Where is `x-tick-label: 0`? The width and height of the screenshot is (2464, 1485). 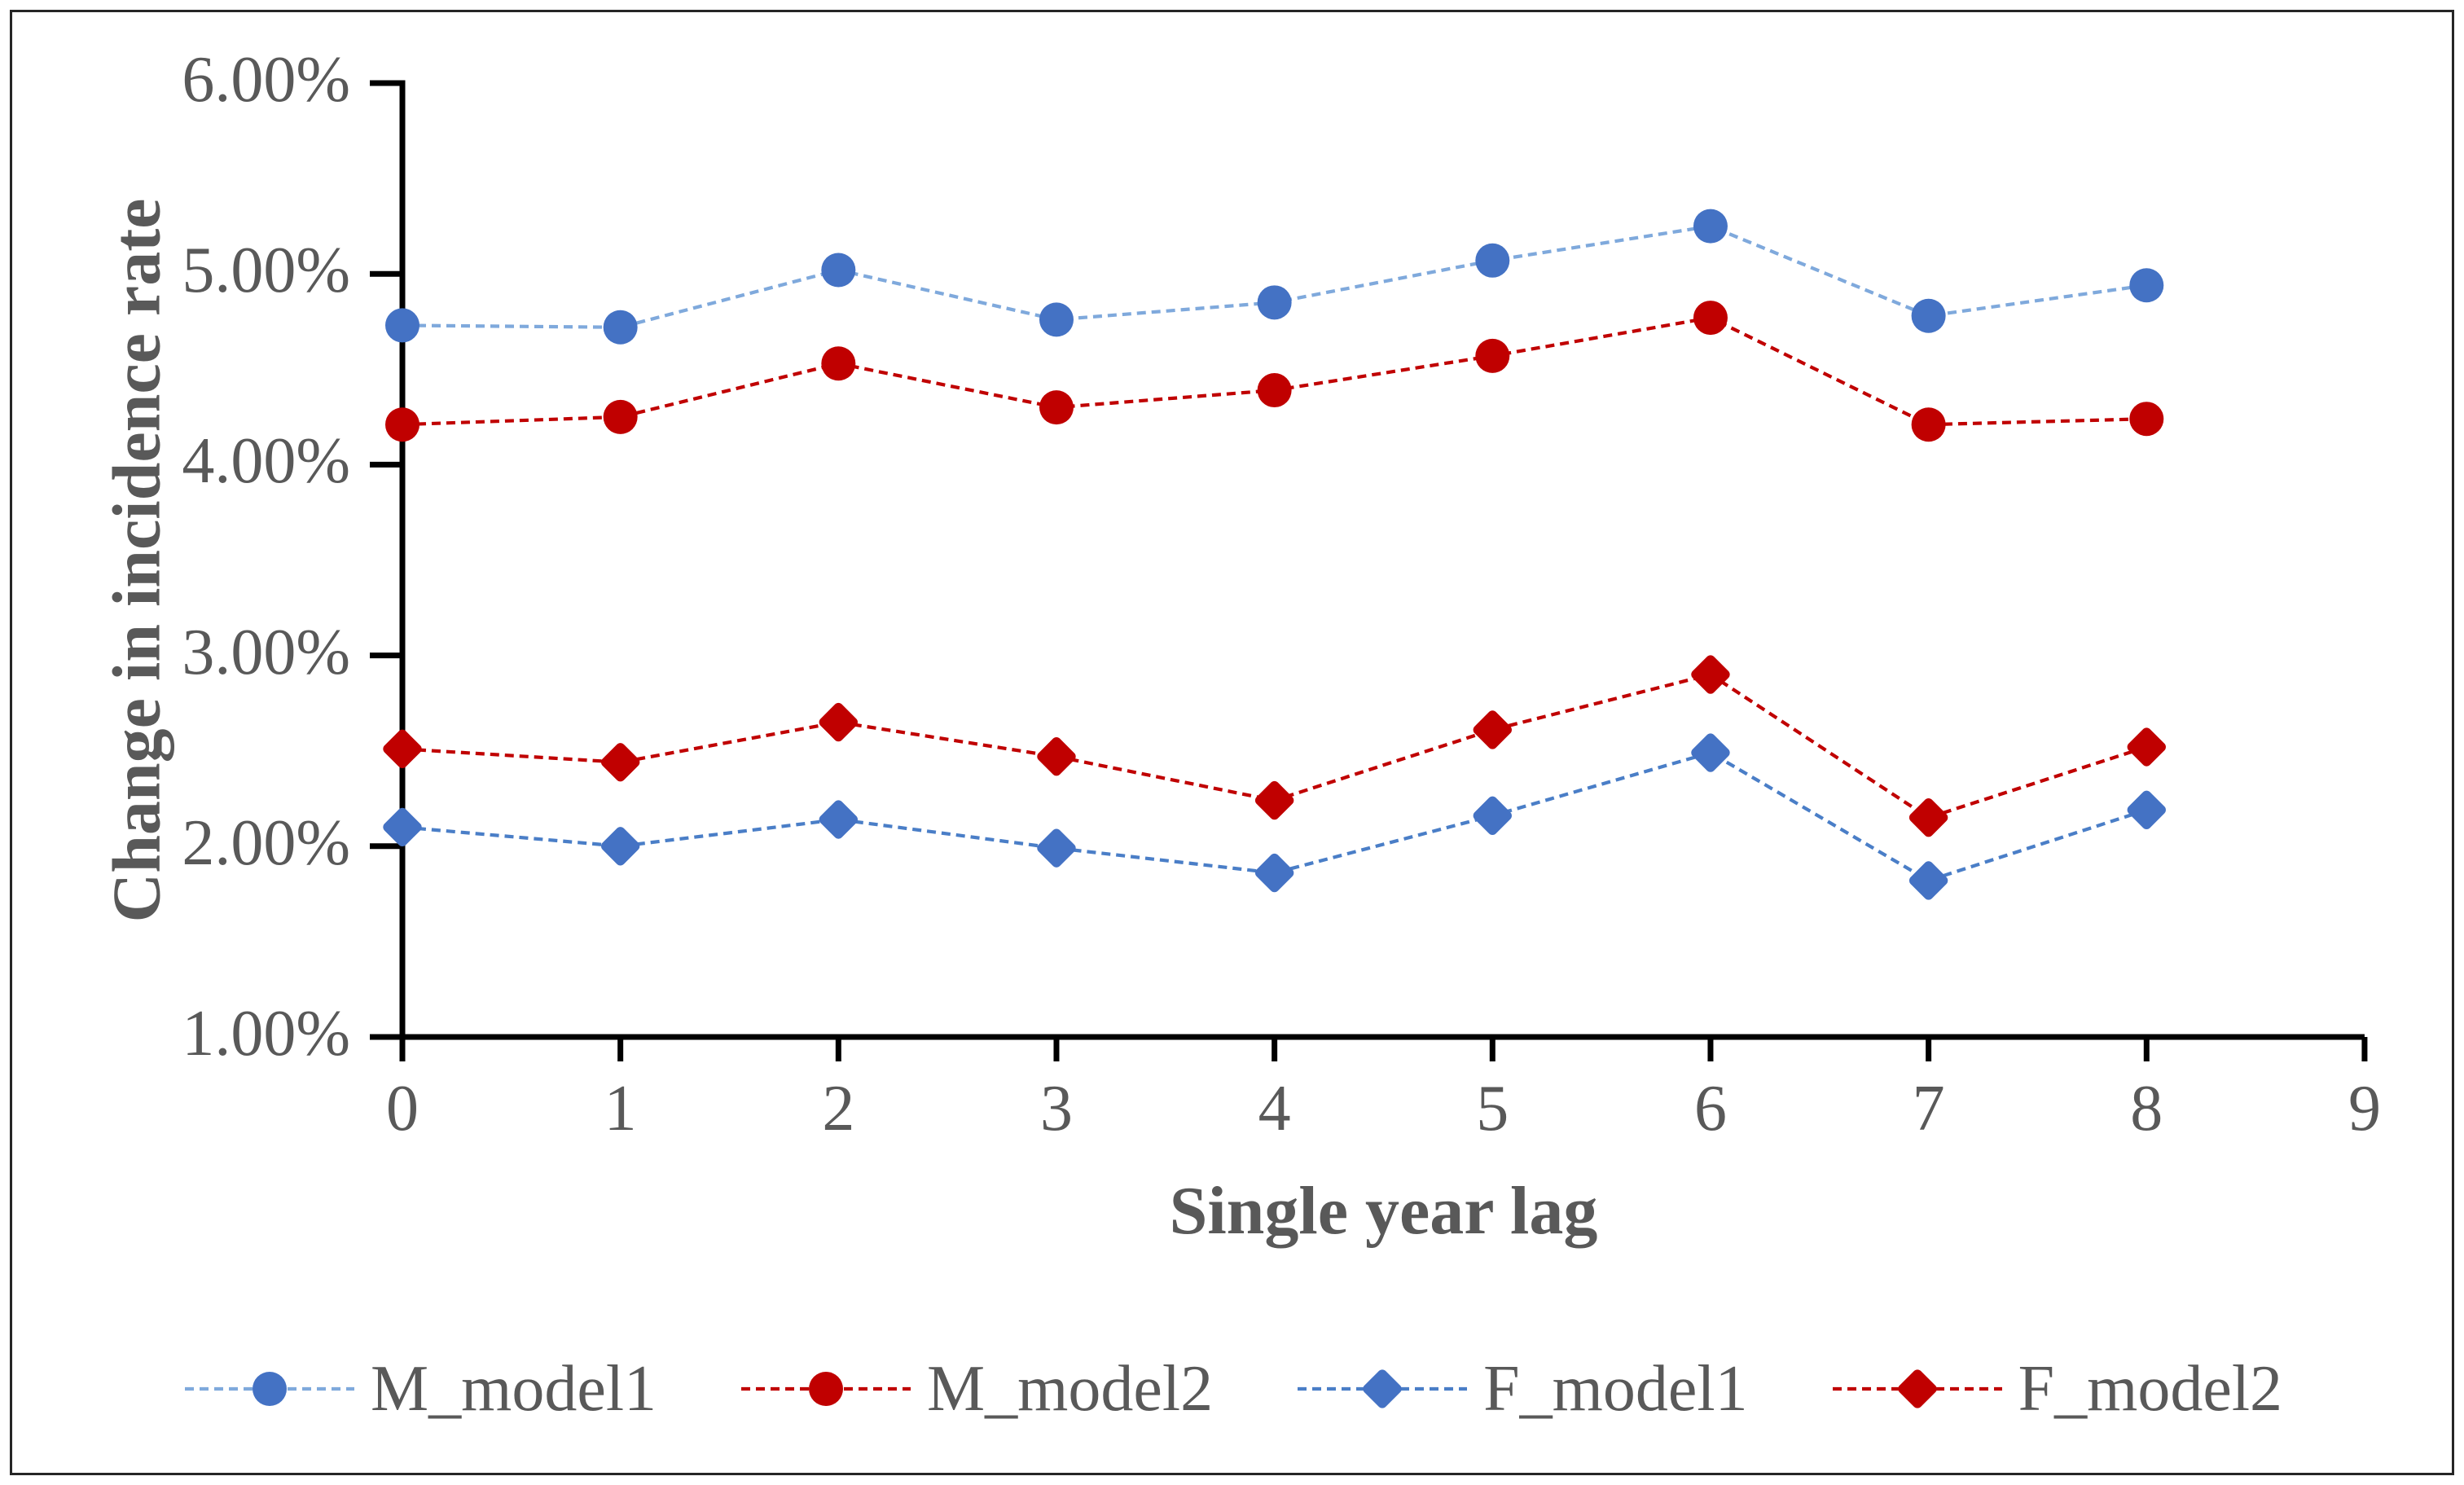 x-tick-label: 0 is located at coordinates (402, 1109).